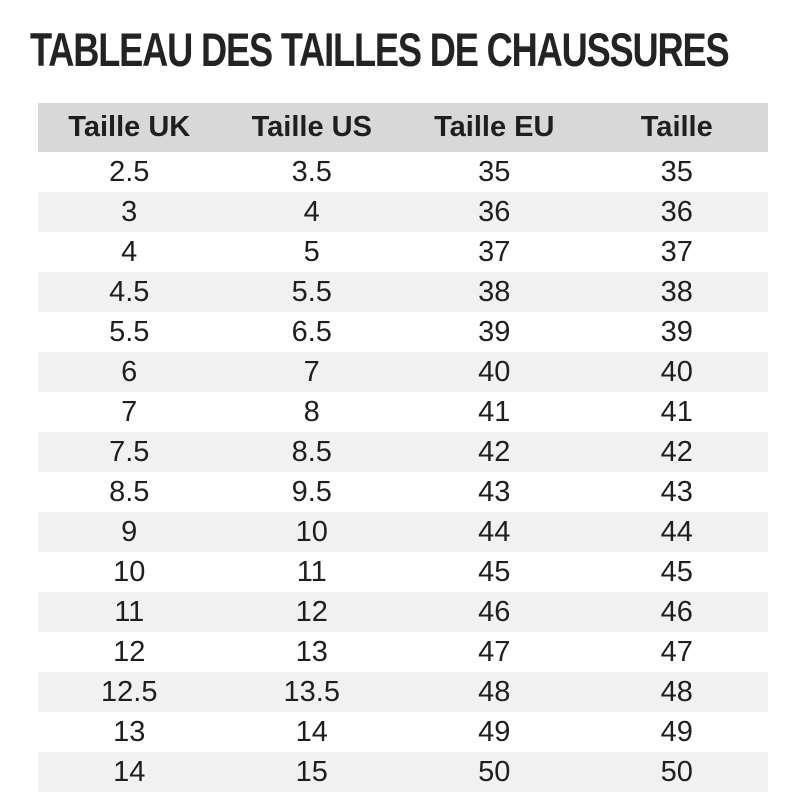  I want to click on table-row: 12.5 13.5 48 48, so click(403, 692).